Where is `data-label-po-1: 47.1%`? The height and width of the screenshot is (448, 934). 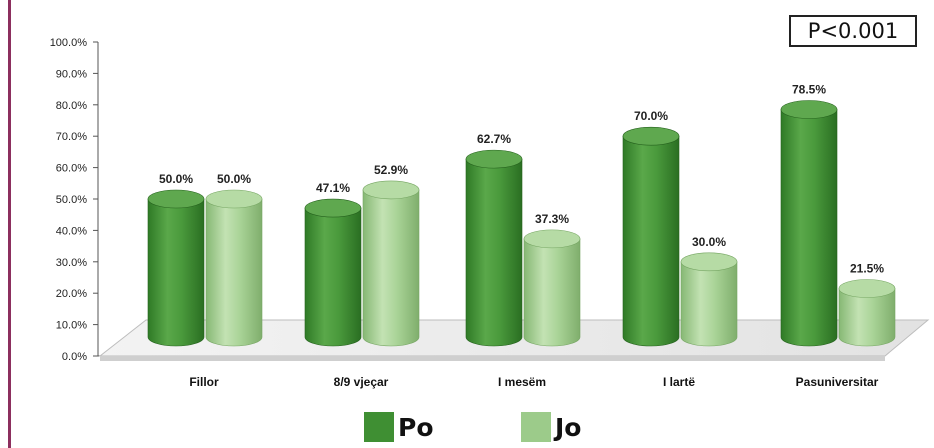
data-label-po-1: 47.1% is located at coordinates (333, 188).